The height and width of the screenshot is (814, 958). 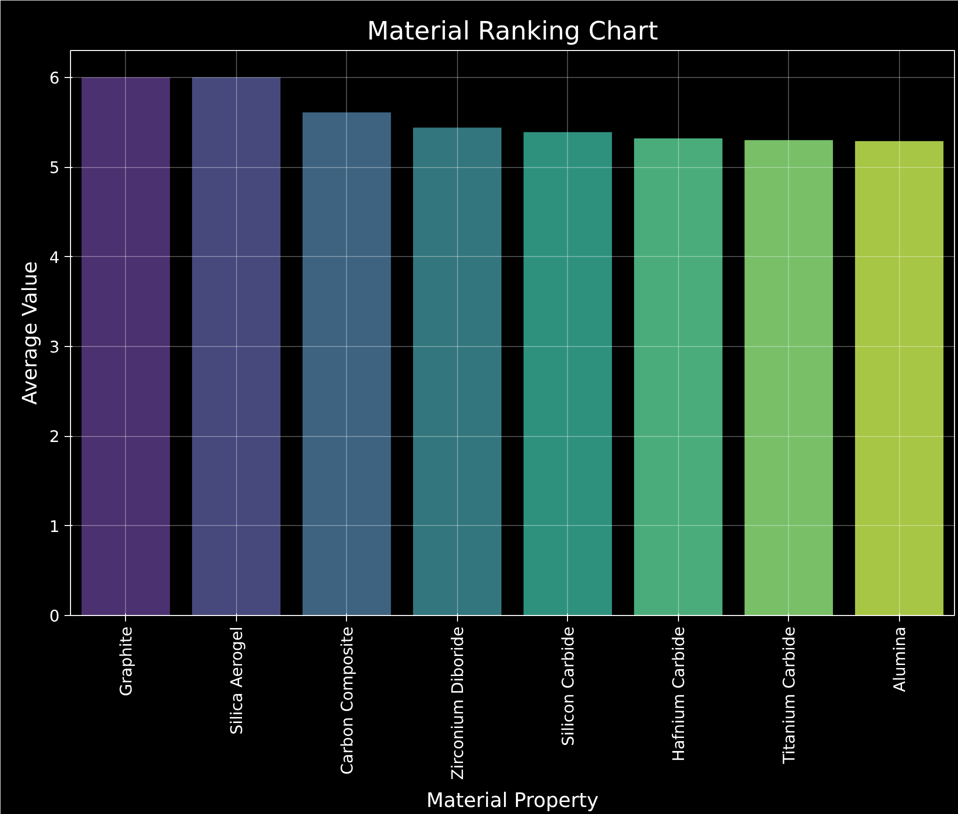 What do you see at coordinates (678, 694) in the screenshot?
I see `x-tick-label: Hafnium Carbide` at bounding box center [678, 694].